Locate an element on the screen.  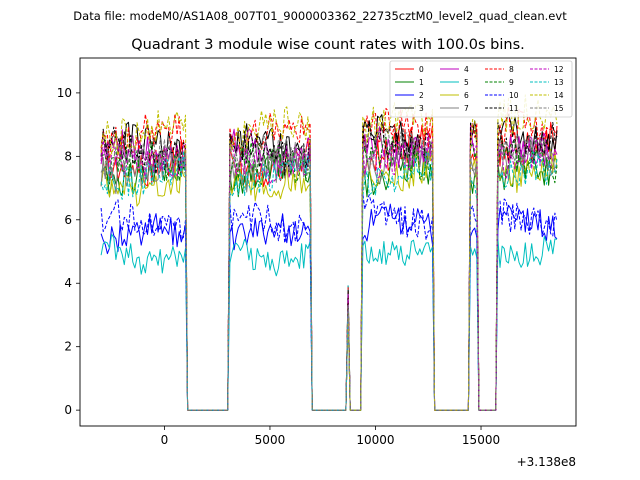
x-offset-label: +3.138e8 is located at coordinates (546, 462).